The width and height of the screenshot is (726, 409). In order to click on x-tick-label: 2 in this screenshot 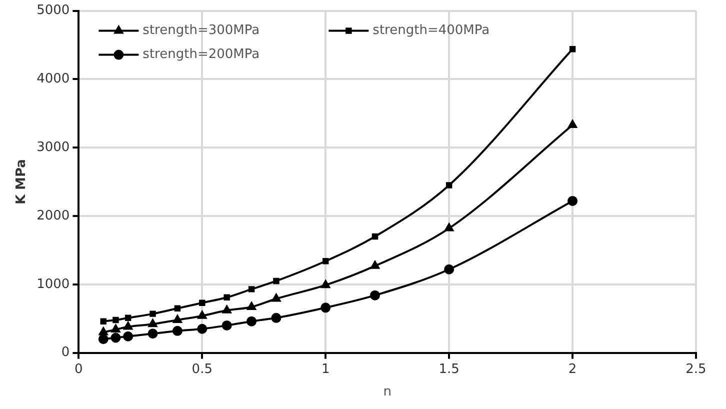, I will do `click(572, 369)`.